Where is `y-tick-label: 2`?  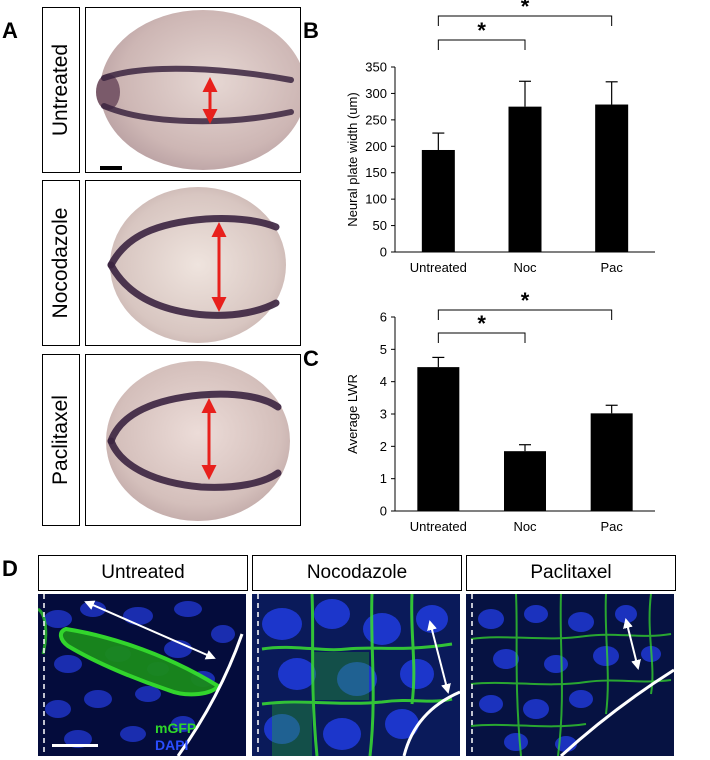 y-tick-label: 2 is located at coordinates (383, 446).